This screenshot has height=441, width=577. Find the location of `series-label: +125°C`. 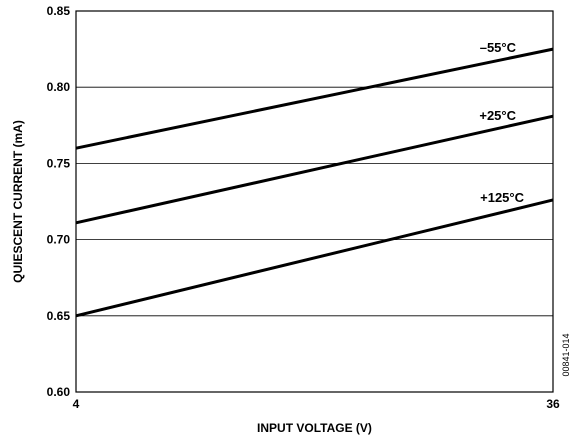

series-label: +125°C is located at coordinates (502, 197).